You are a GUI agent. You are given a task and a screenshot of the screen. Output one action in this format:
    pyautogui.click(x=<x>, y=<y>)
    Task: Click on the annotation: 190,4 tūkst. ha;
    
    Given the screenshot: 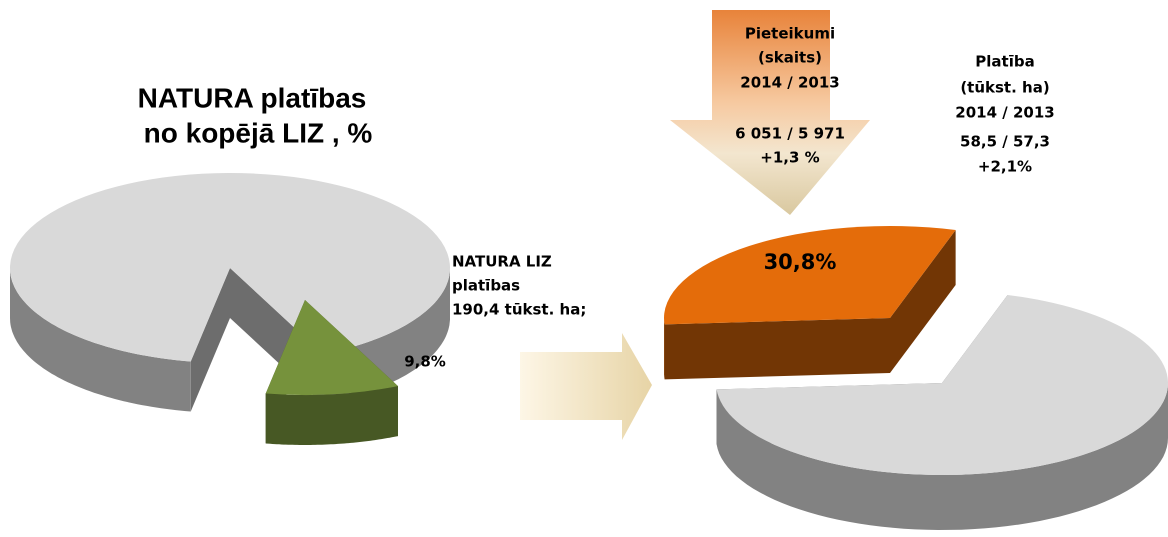 What is the action you would take?
    pyautogui.click(x=519, y=310)
    